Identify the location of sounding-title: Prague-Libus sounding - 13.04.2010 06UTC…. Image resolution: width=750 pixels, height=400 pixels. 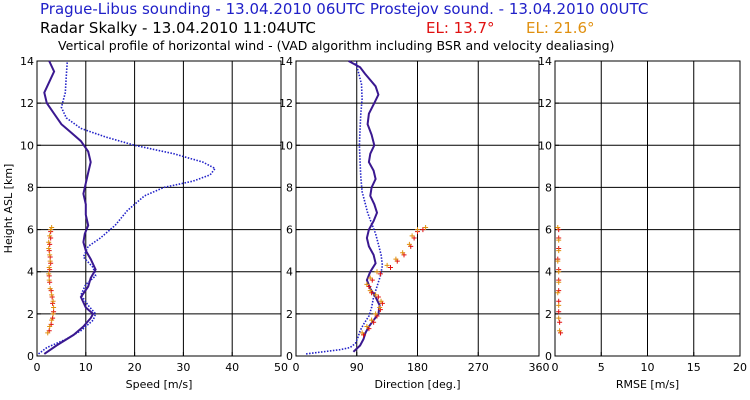
(344, 9).